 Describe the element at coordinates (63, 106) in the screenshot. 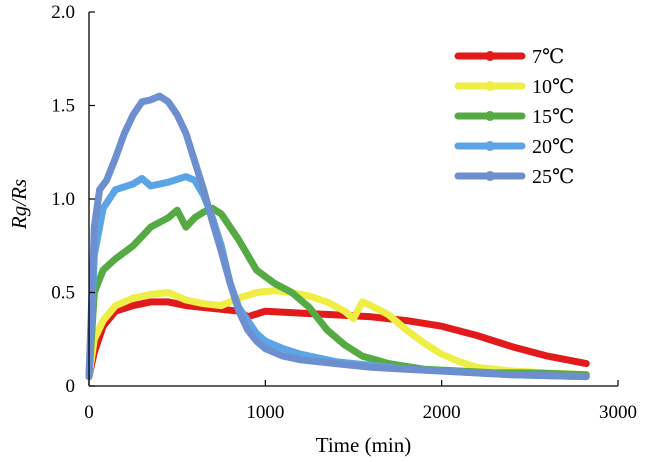

I see `y-tick-label: 1.5` at that location.